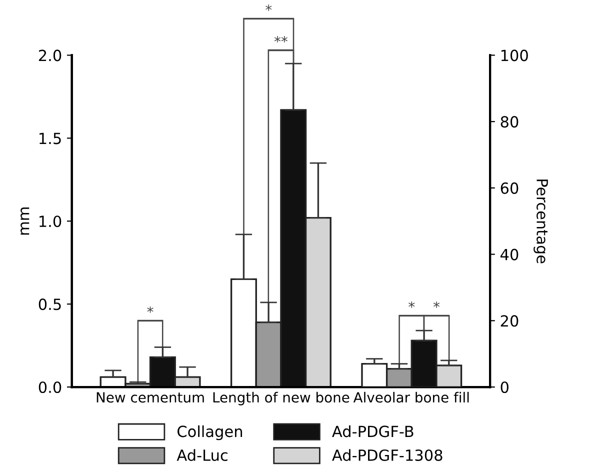 This screenshot has height=474, width=594. Describe the element at coordinates (509, 321) in the screenshot. I see `y2-tick-label: 20` at that location.